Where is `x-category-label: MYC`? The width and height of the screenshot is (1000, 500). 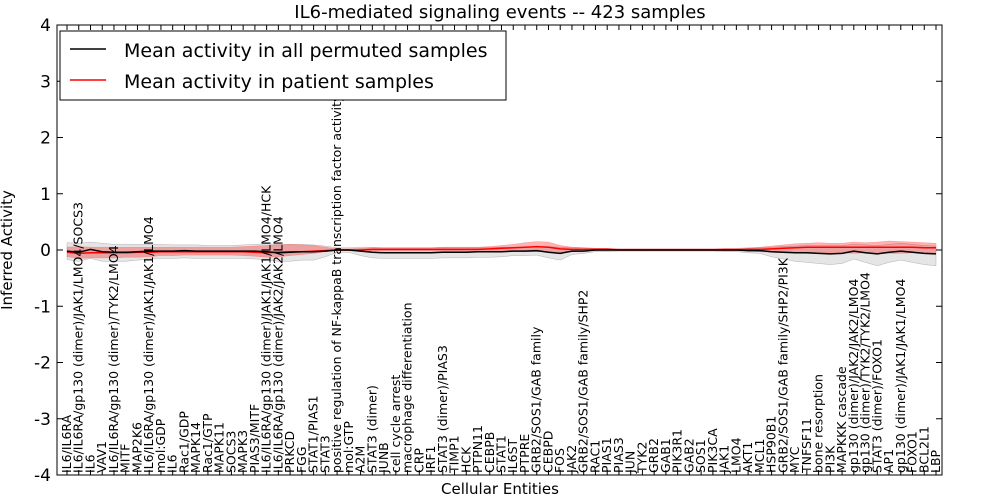
x-category-label: MYC is located at coordinates (794, 459).